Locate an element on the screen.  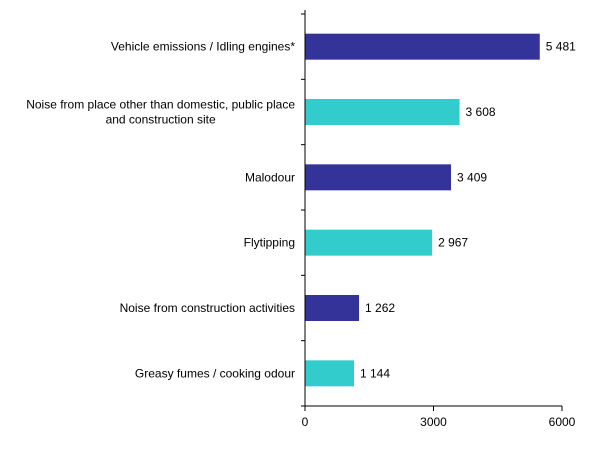
category-label-line: Vehicle emissions / Idling engines* is located at coordinates (203, 47).